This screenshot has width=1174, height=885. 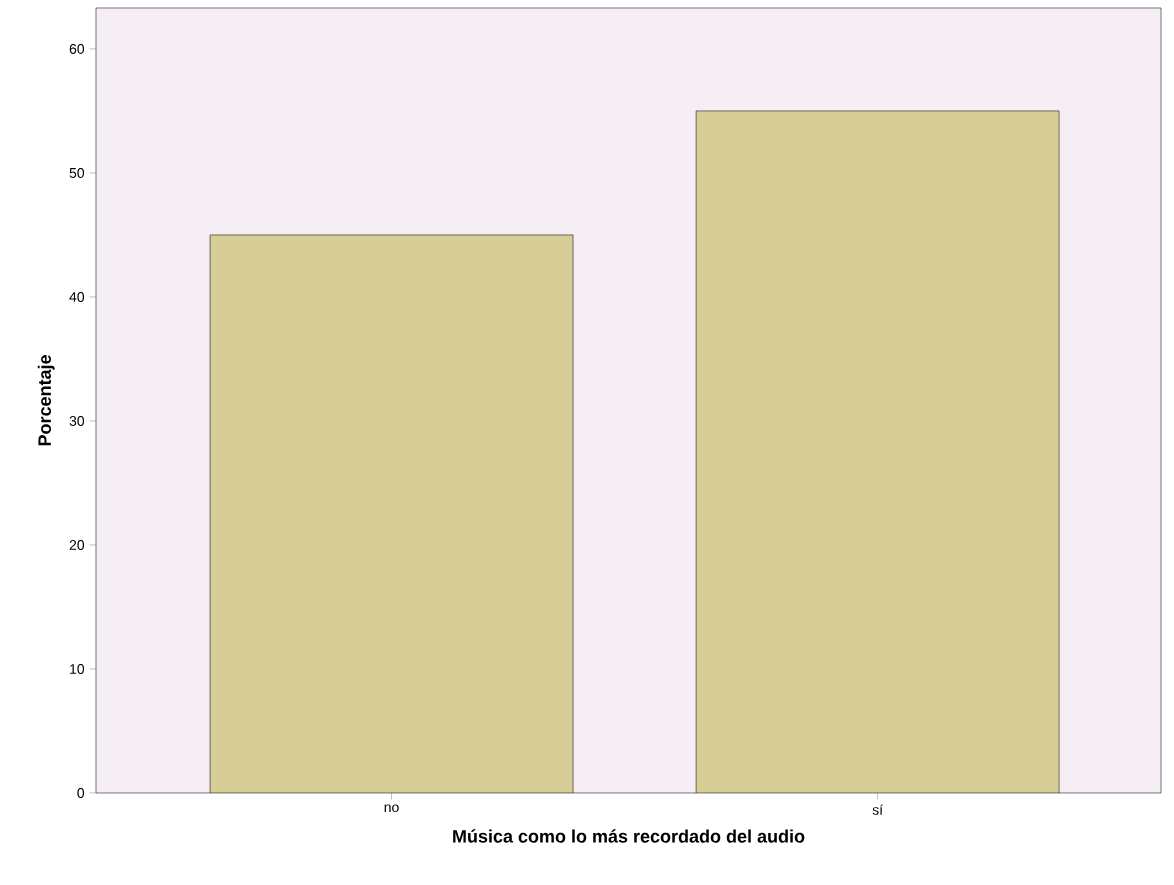 I want to click on y-tick-label: 50, so click(x=77, y=172).